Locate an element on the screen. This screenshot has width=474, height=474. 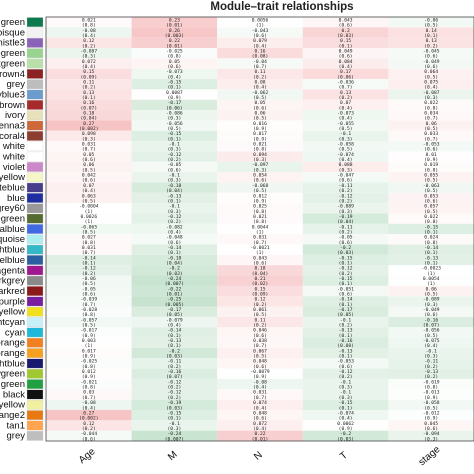
row-label: yellowgreen is located at coordinates (12, 374).